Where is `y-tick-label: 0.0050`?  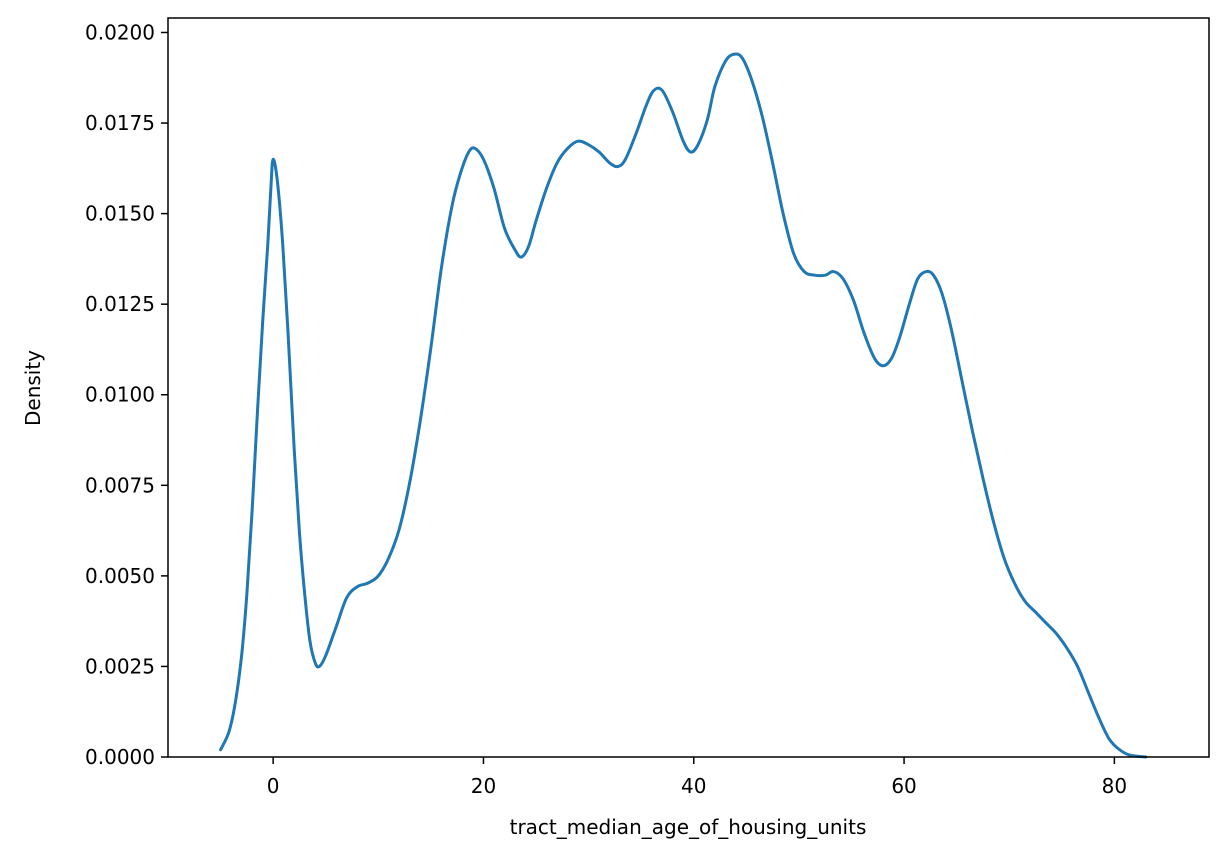 y-tick-label: 0.0050 is located at coordinates (120, 576).